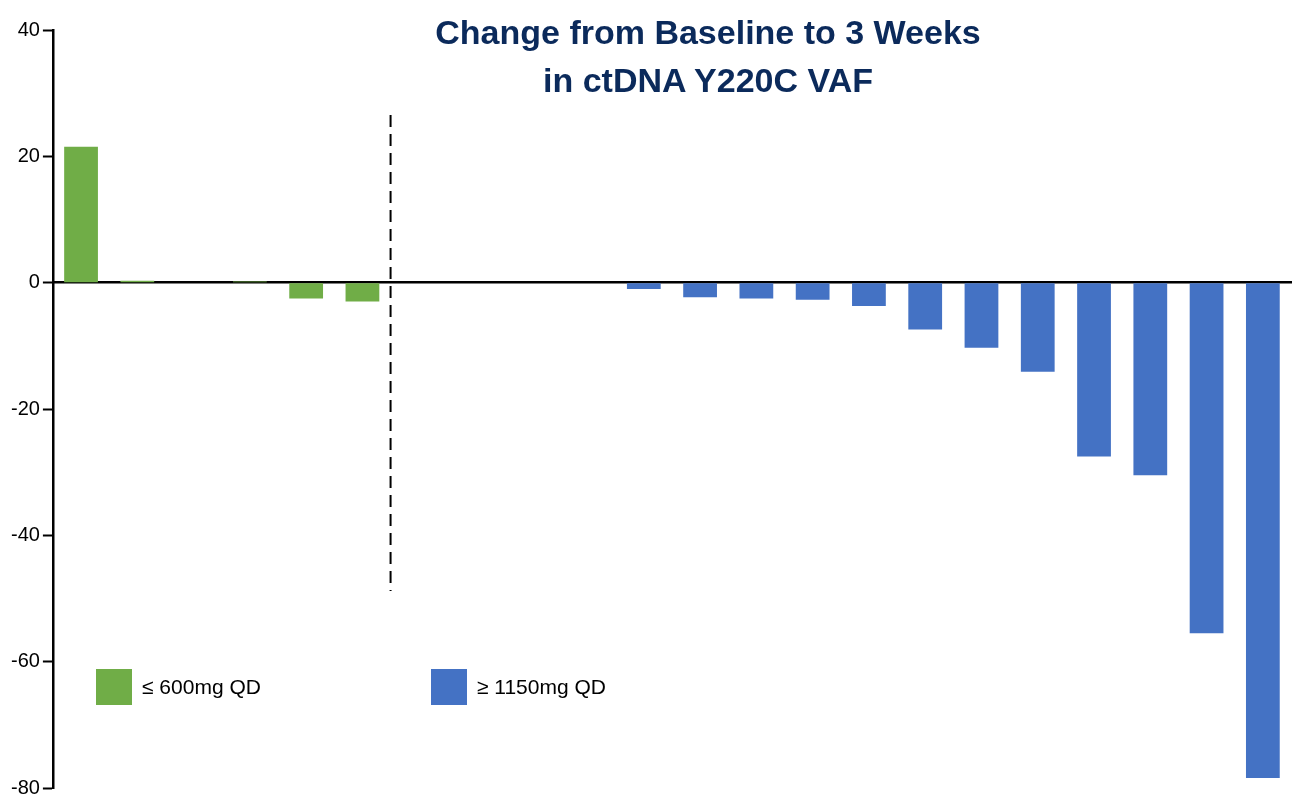 The width and height of the screenshot is (1307, 809). I want to click on chart-title: Change from Baseline to 3 Weeks in ctDNA Y220C VAF, so click(708, 56).